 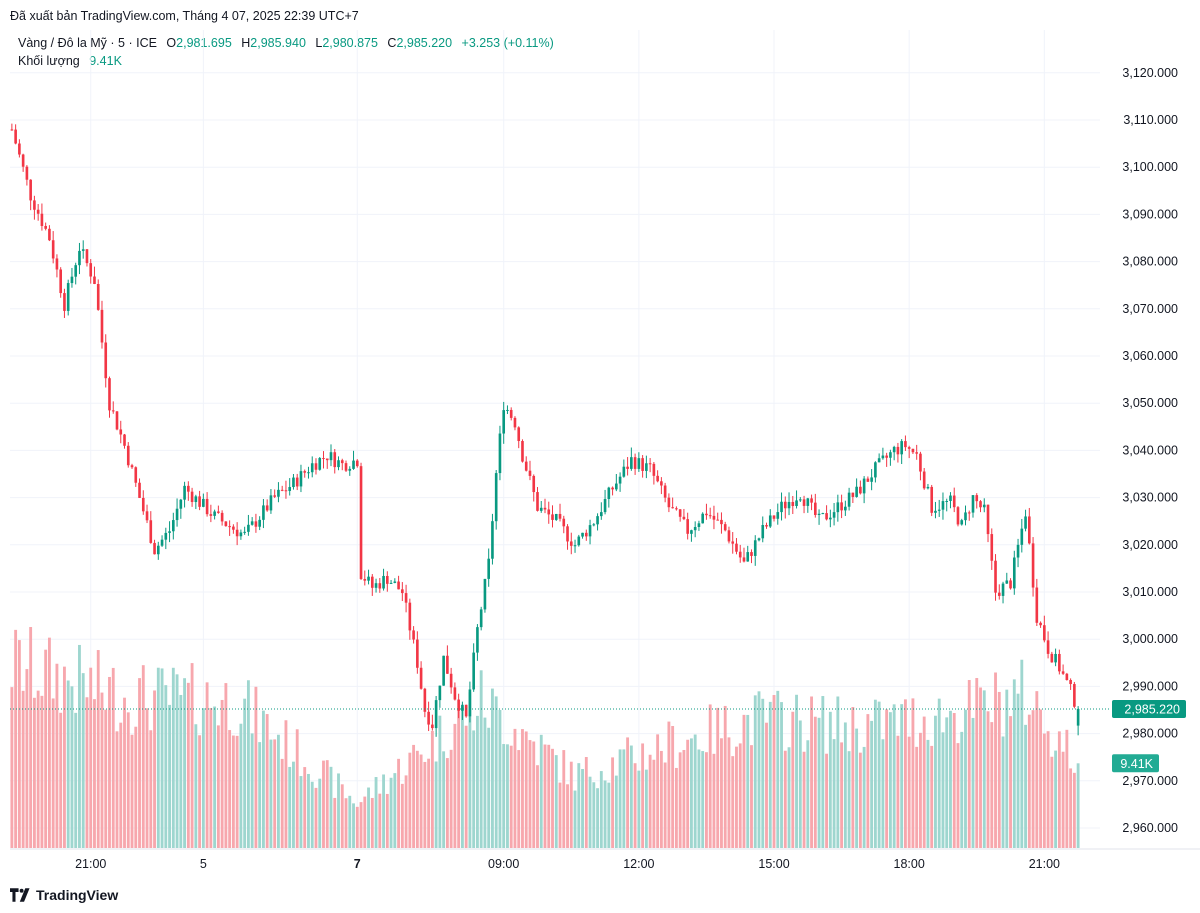 I want to click on open-value: 2,981.695, so click(x=204, y=43).